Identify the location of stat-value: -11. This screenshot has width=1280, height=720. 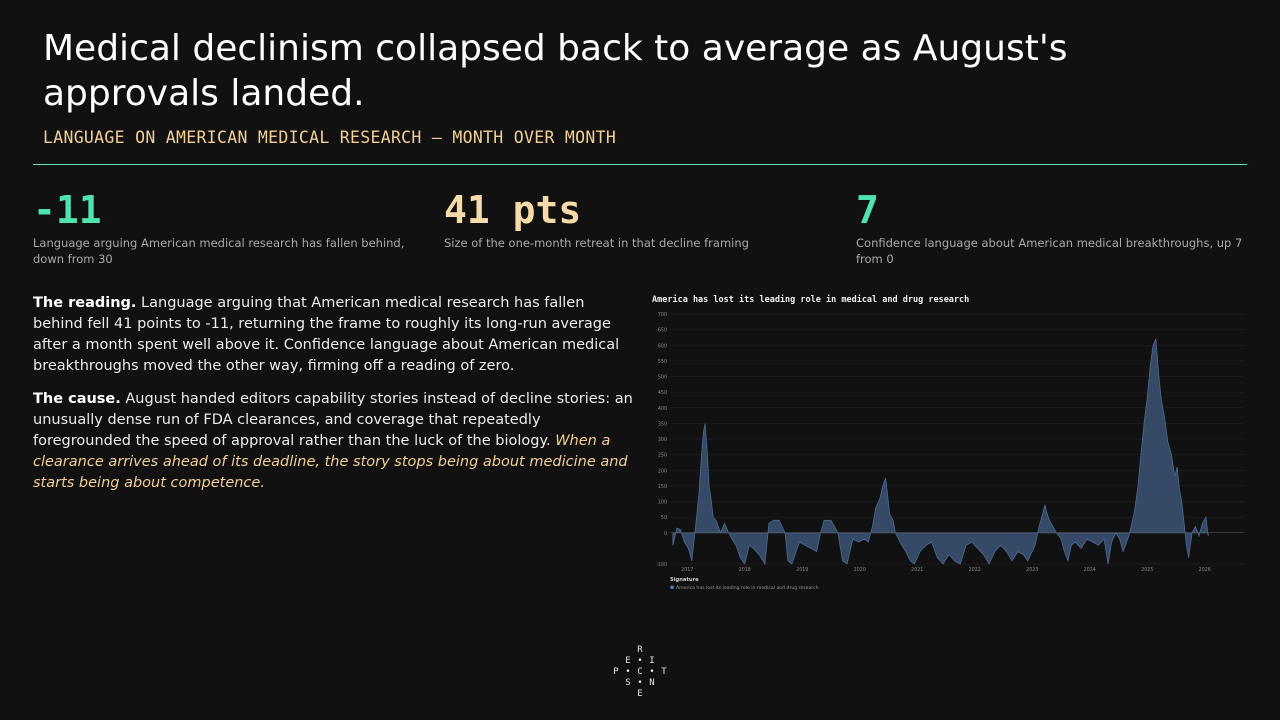
(67, 210).